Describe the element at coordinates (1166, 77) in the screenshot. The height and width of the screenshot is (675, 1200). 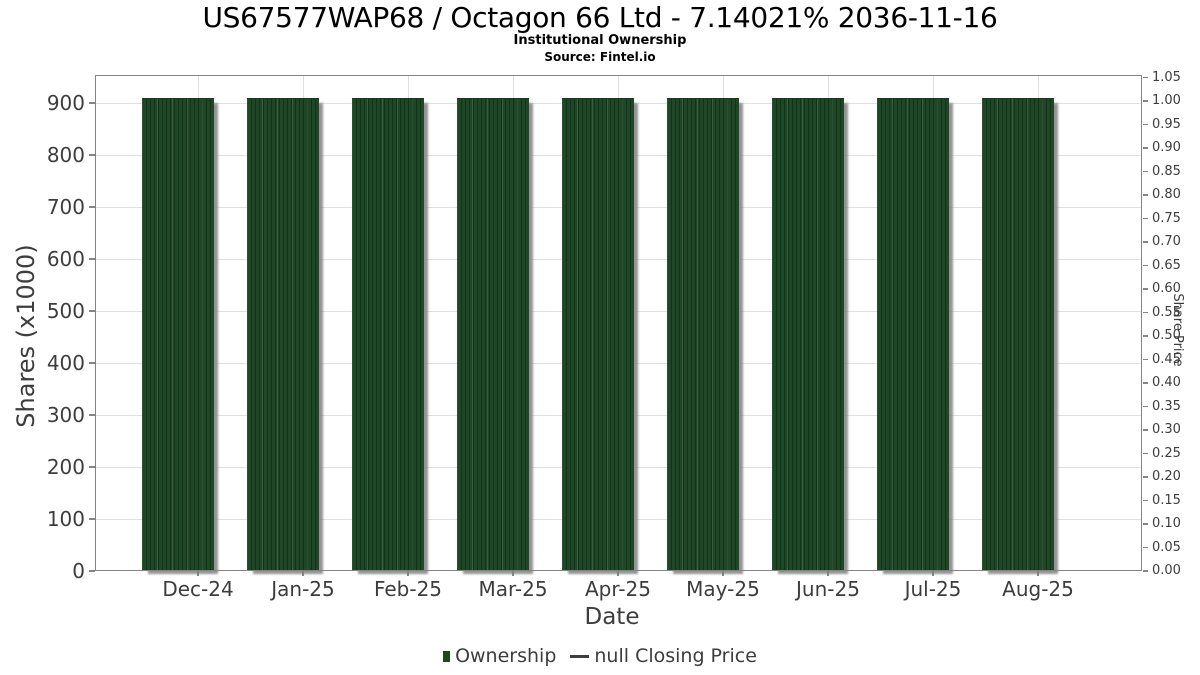
I see `y-axis-tick-label-right: 1.05` at that location.